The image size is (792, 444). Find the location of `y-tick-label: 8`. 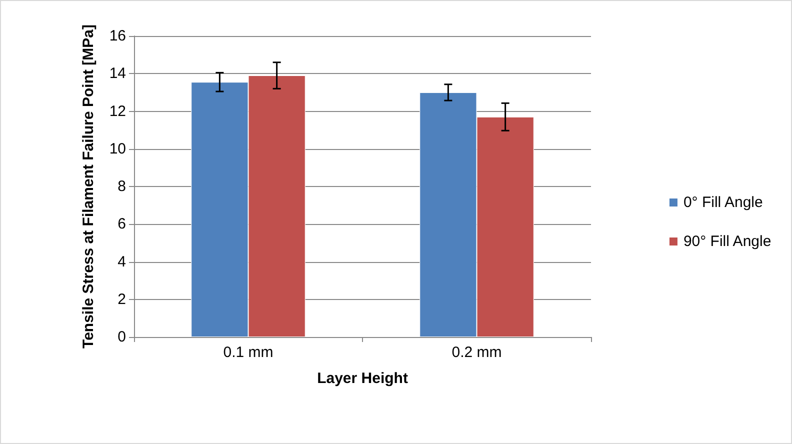

y-tick-label: 8 is located at coordinates (122, 186).